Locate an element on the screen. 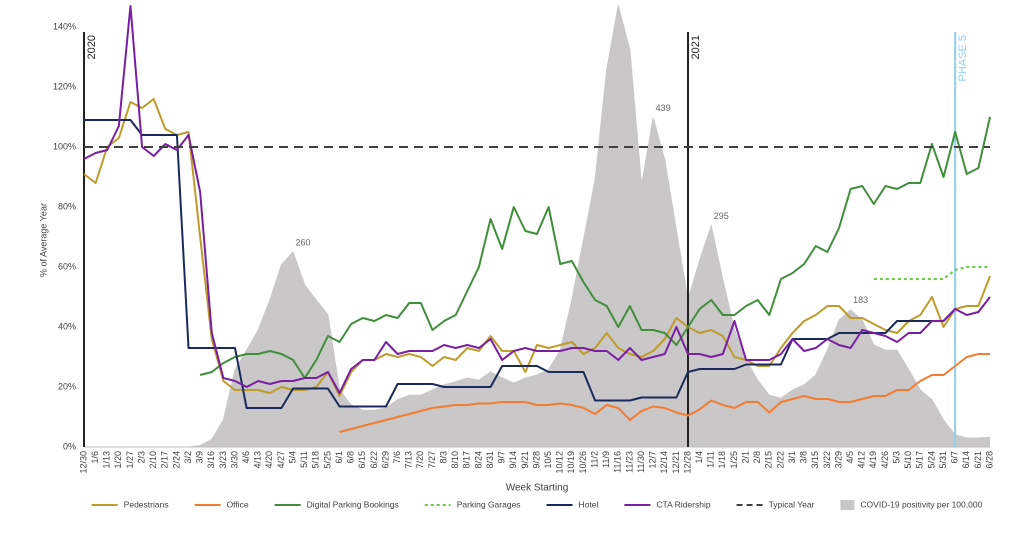  x-tick-label: 12/21 is located at coordinates (676, 462).